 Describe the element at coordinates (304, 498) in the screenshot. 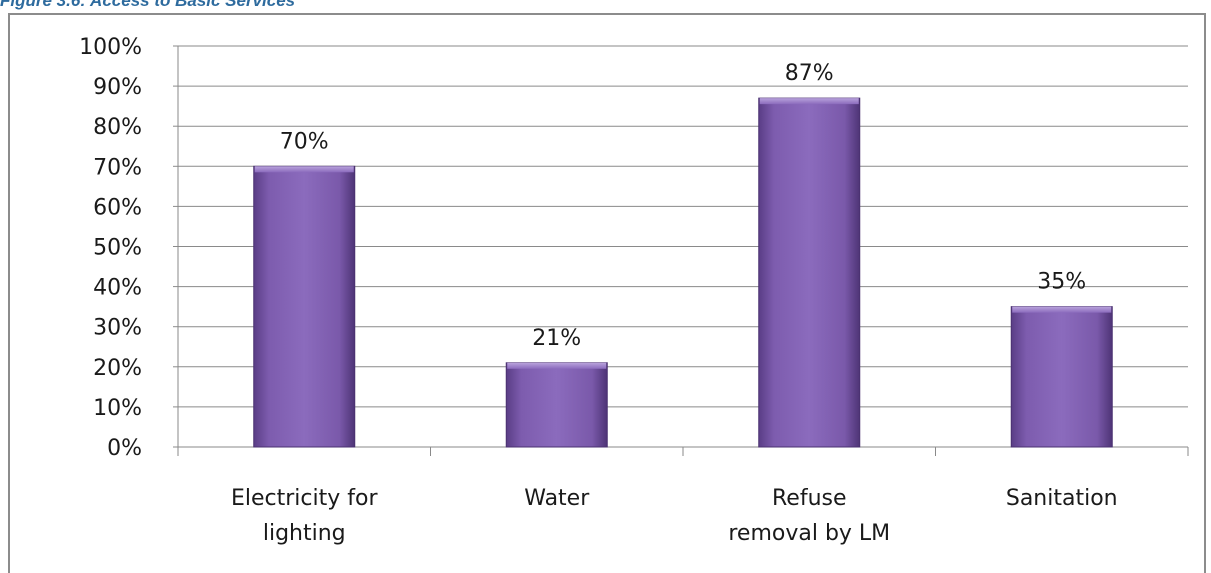

I see `x-category-label: Electricity for` at that location.